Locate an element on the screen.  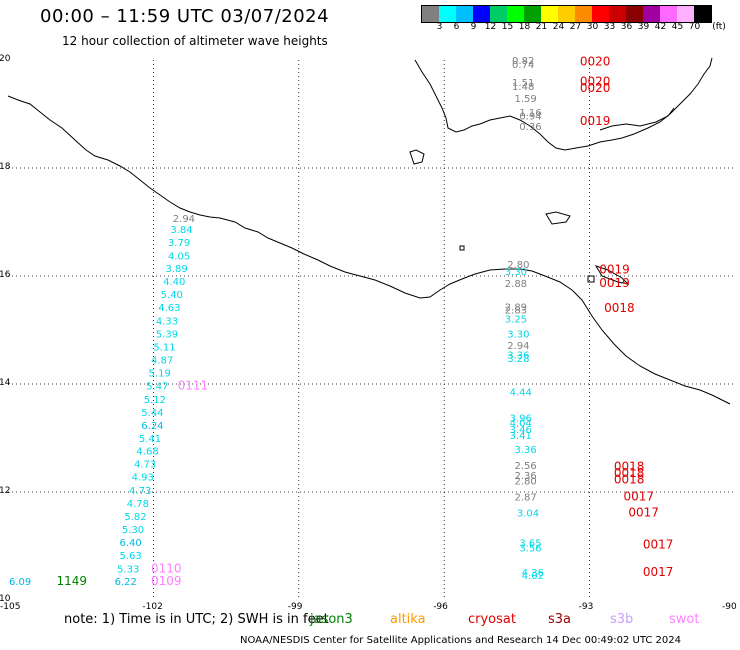
pass-time-tag: 0111 is located at coordinates (193, 385).